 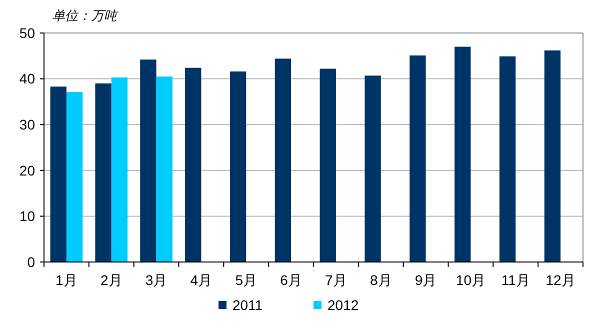 What do you see at coordinates (291, 280) in the screenshot?
I see `x-tick-label: 6月` at bounding box center [291, 280].